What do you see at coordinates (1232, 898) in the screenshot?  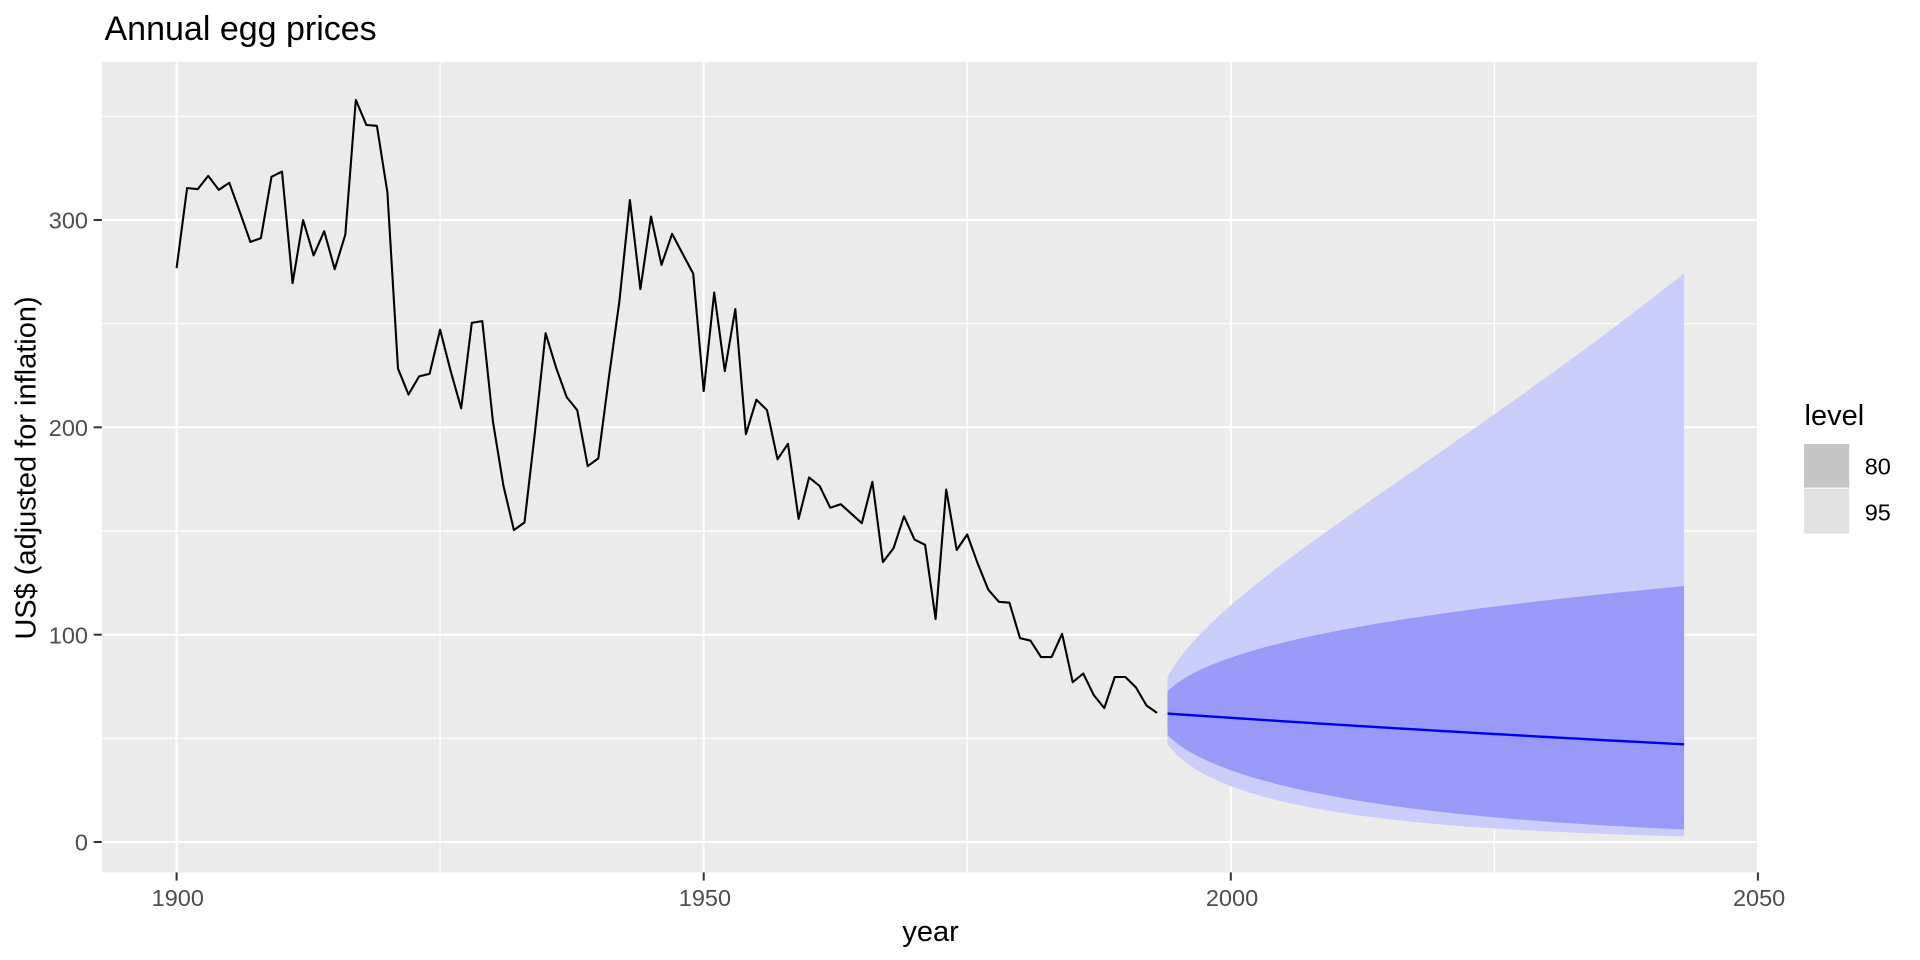 I see `svg-text: 2000` at bounding box center [1232, 898].